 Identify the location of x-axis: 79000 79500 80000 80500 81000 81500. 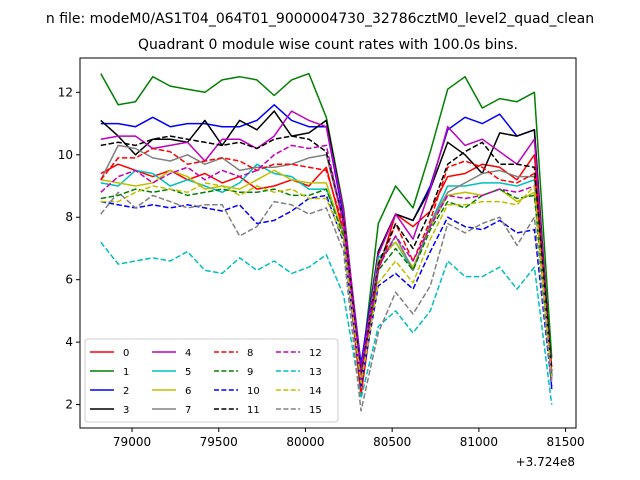
(349, 438).